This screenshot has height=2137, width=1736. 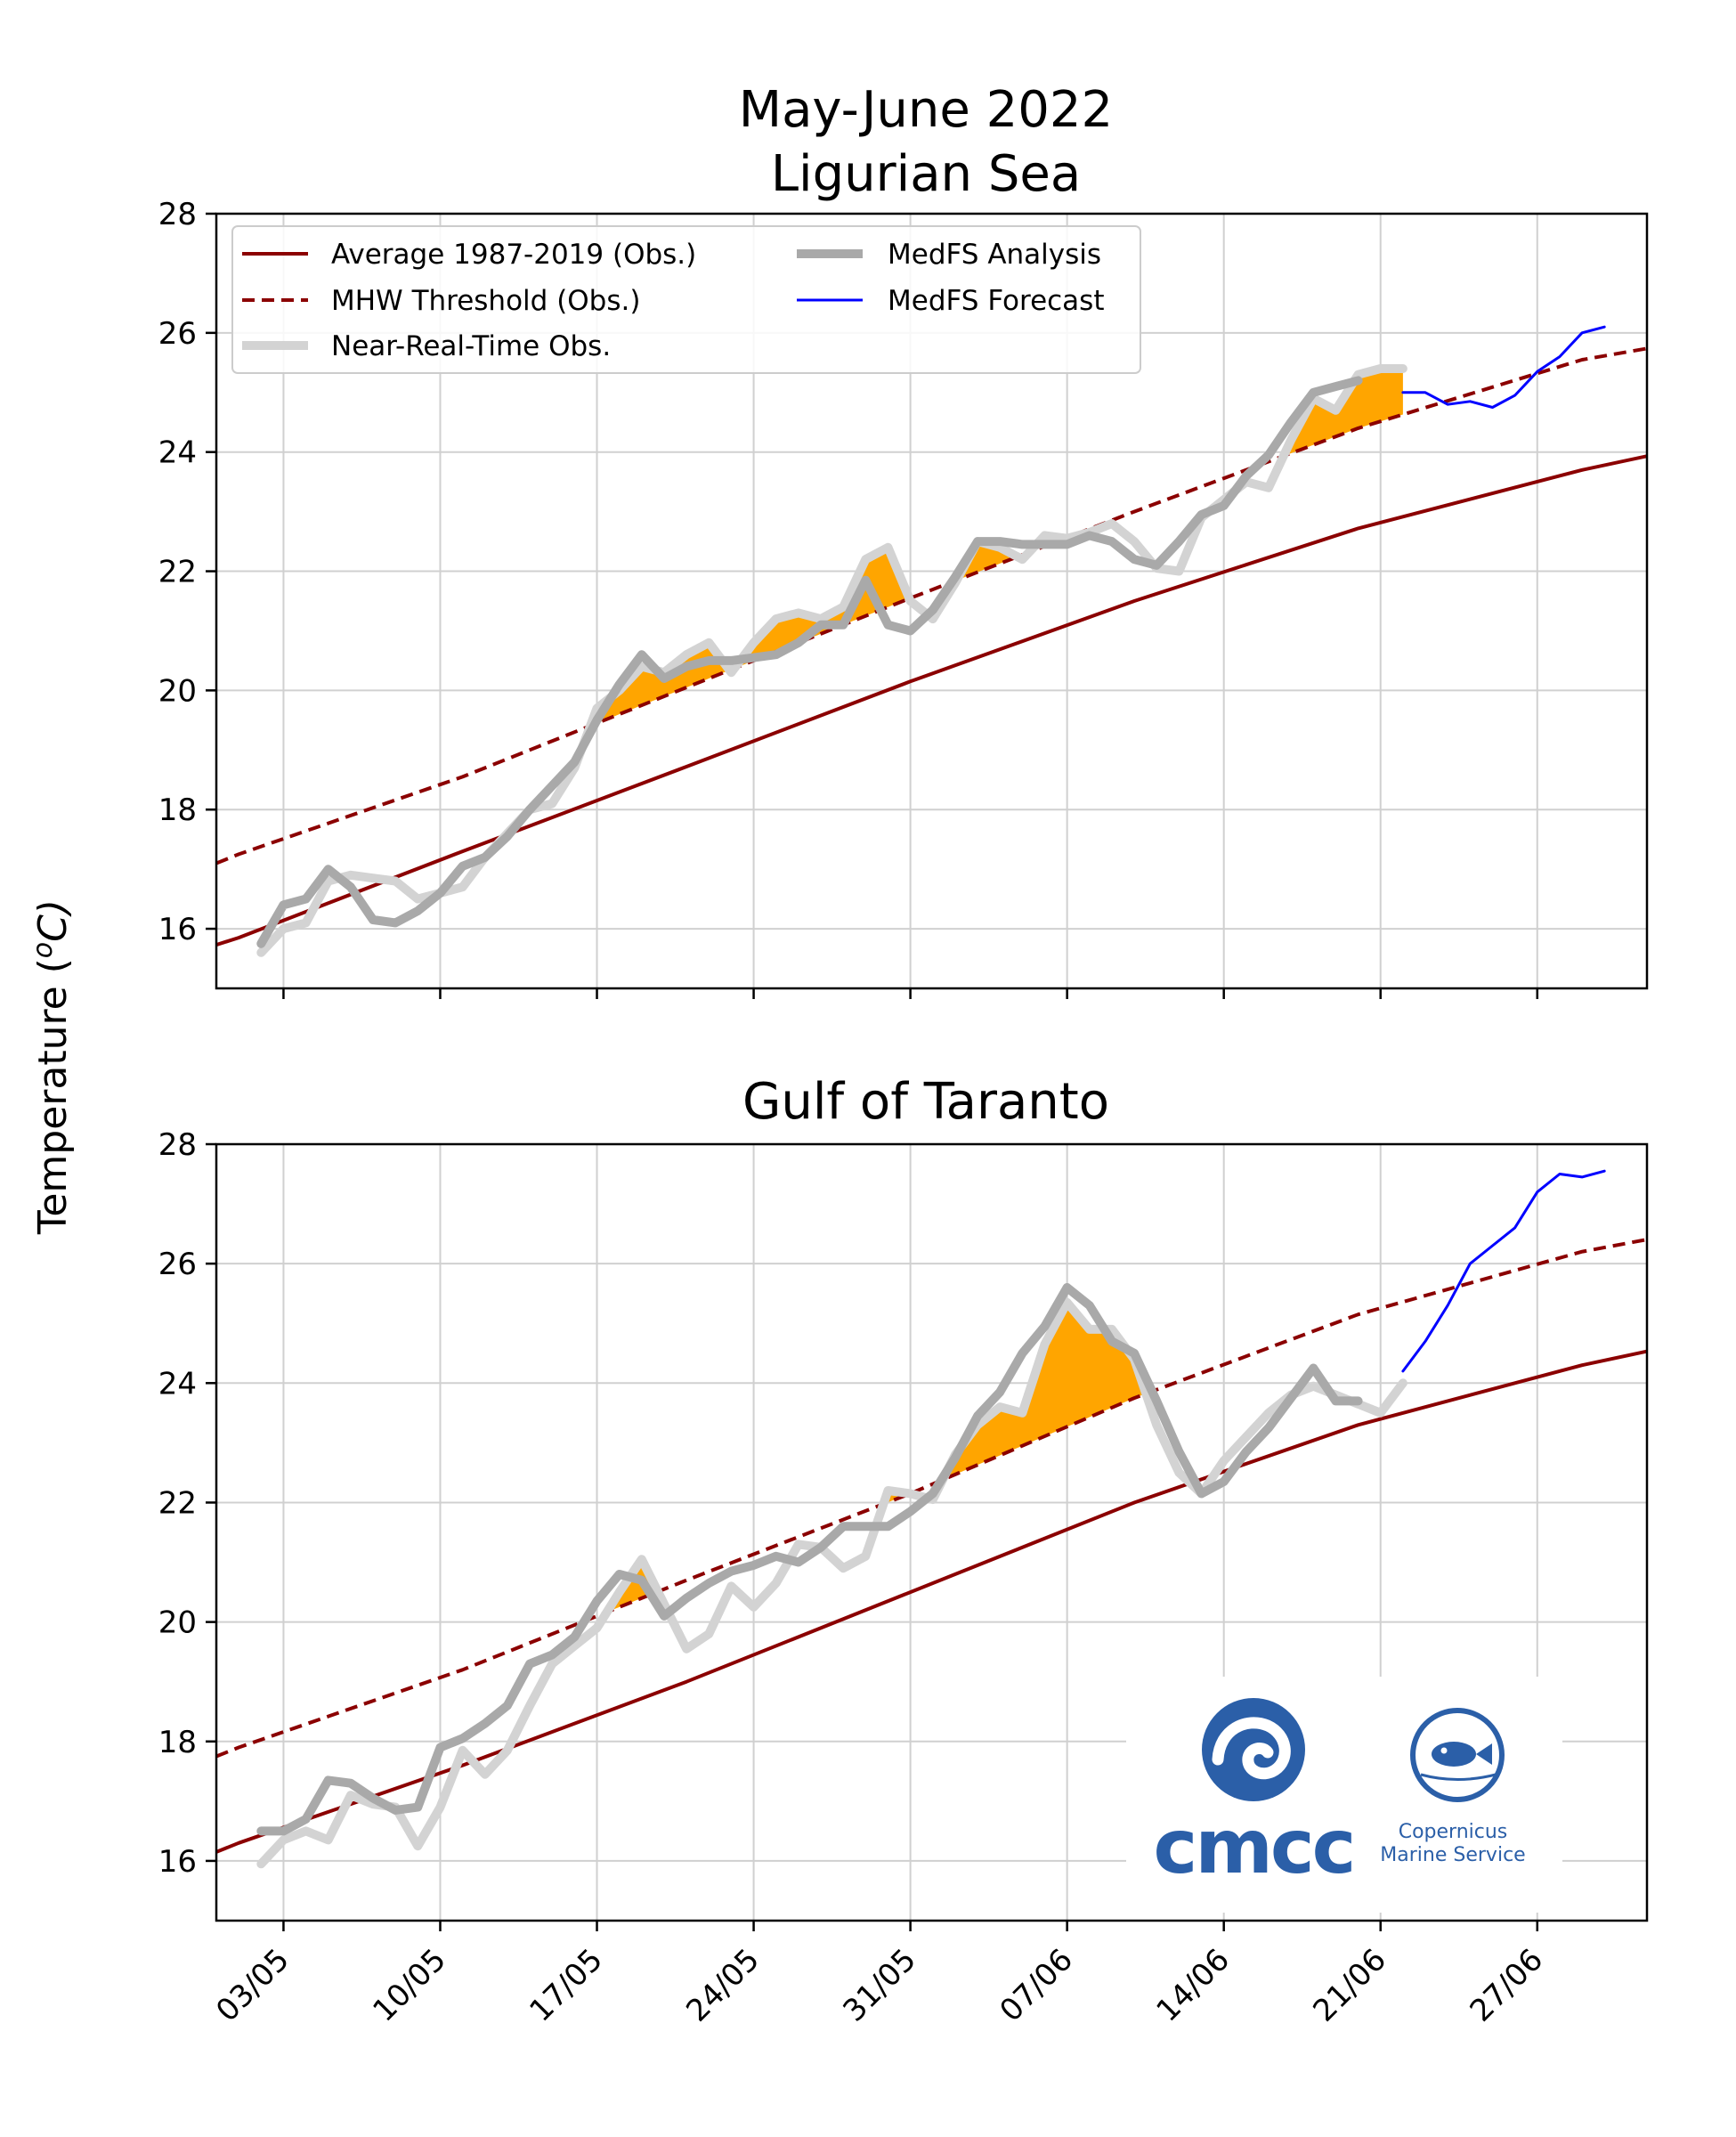 What do you see at coordinates (471, 346) in the screenshot?
I see `legend-label-obs: Near-Real-Time Obs.` at bounding box center [471, 346].